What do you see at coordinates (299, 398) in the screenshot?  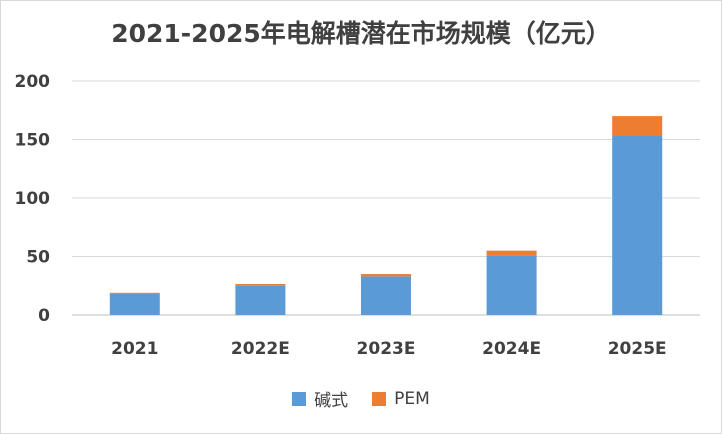 I see `legend-swatch-alkaline` at bounding box center [299, 398].